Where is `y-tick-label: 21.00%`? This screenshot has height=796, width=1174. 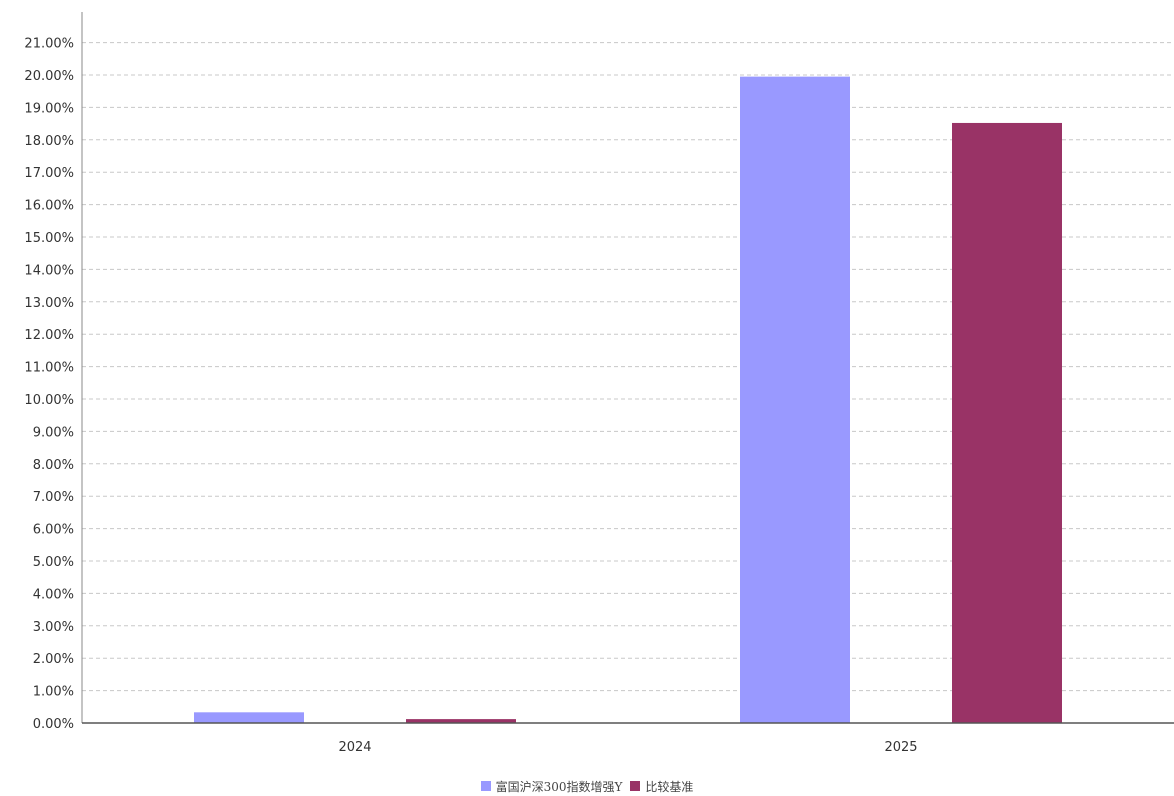 y-tick-label: 21.00% is located at coordinates (49, 44).